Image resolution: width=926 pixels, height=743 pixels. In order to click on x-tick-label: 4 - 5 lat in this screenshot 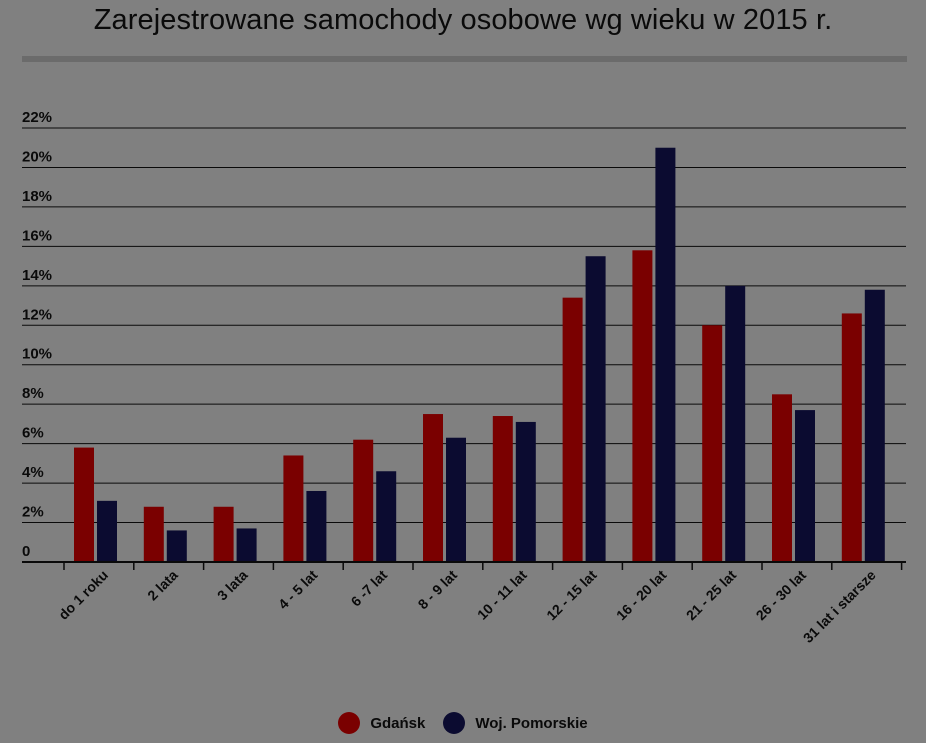, I will do `click(298, 590)`.